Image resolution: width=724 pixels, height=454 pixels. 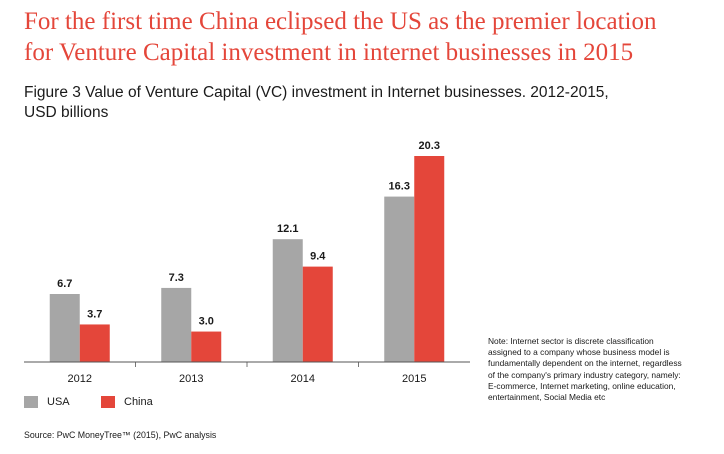 I want to click on note-line-6: entertainment, Social Media etc, so click(x=547, y=397).